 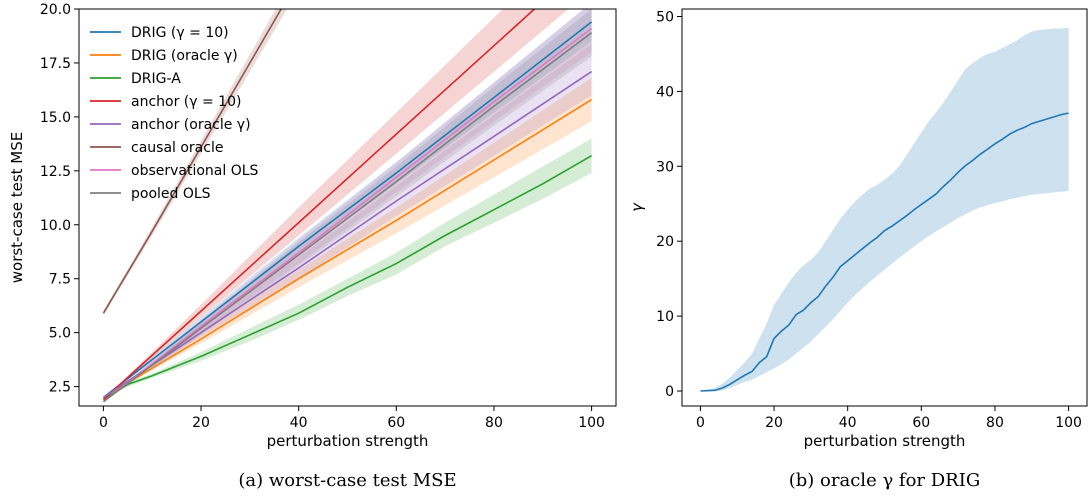 I want to click on legend-item-drig-oracle-gamma: DRIG (oracle γ), so click(x=164, y=56).